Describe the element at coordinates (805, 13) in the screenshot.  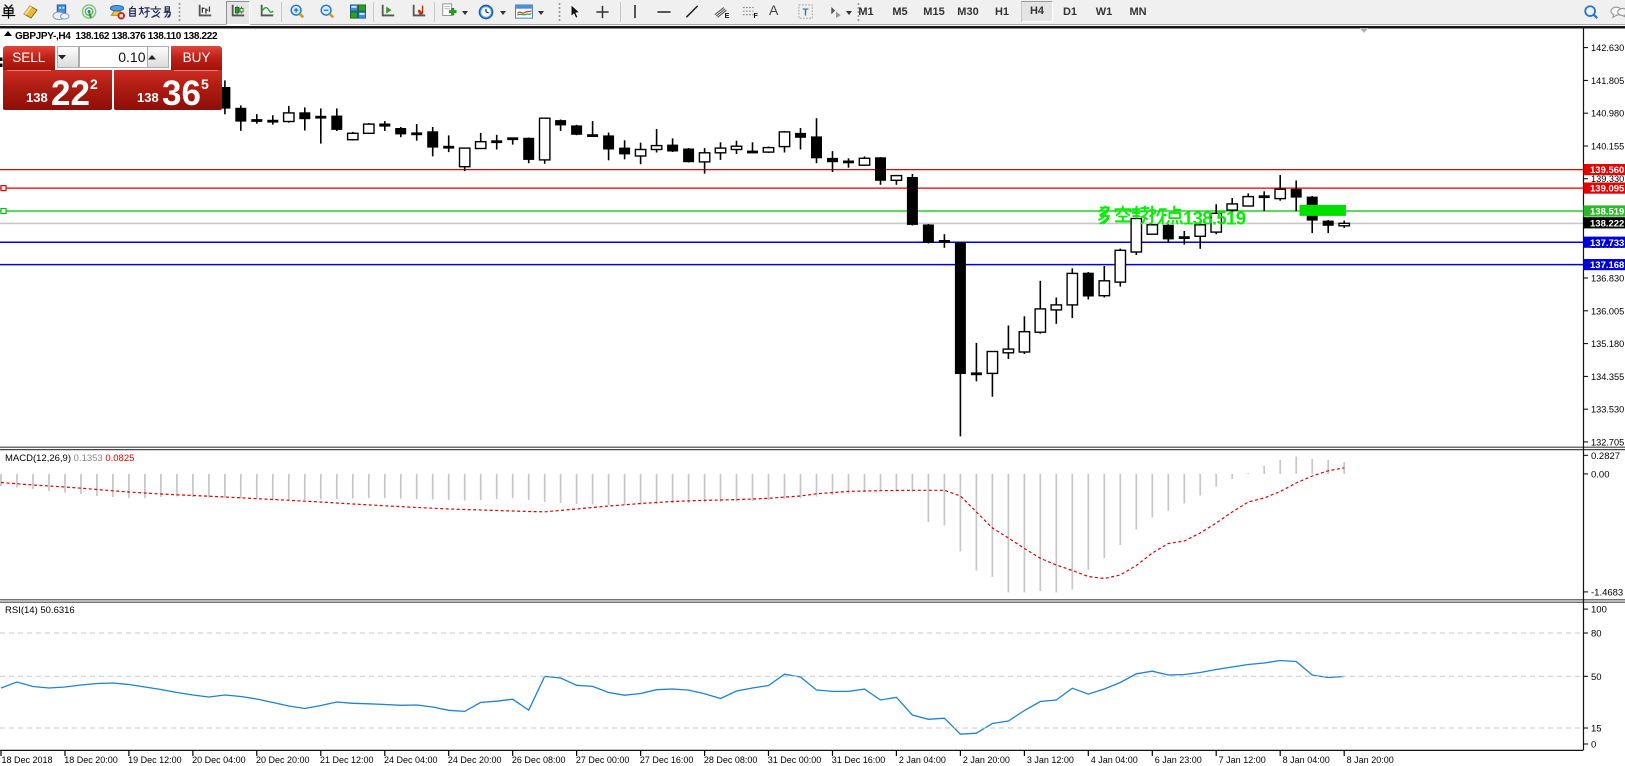
I see `svg-text: T` at that location.